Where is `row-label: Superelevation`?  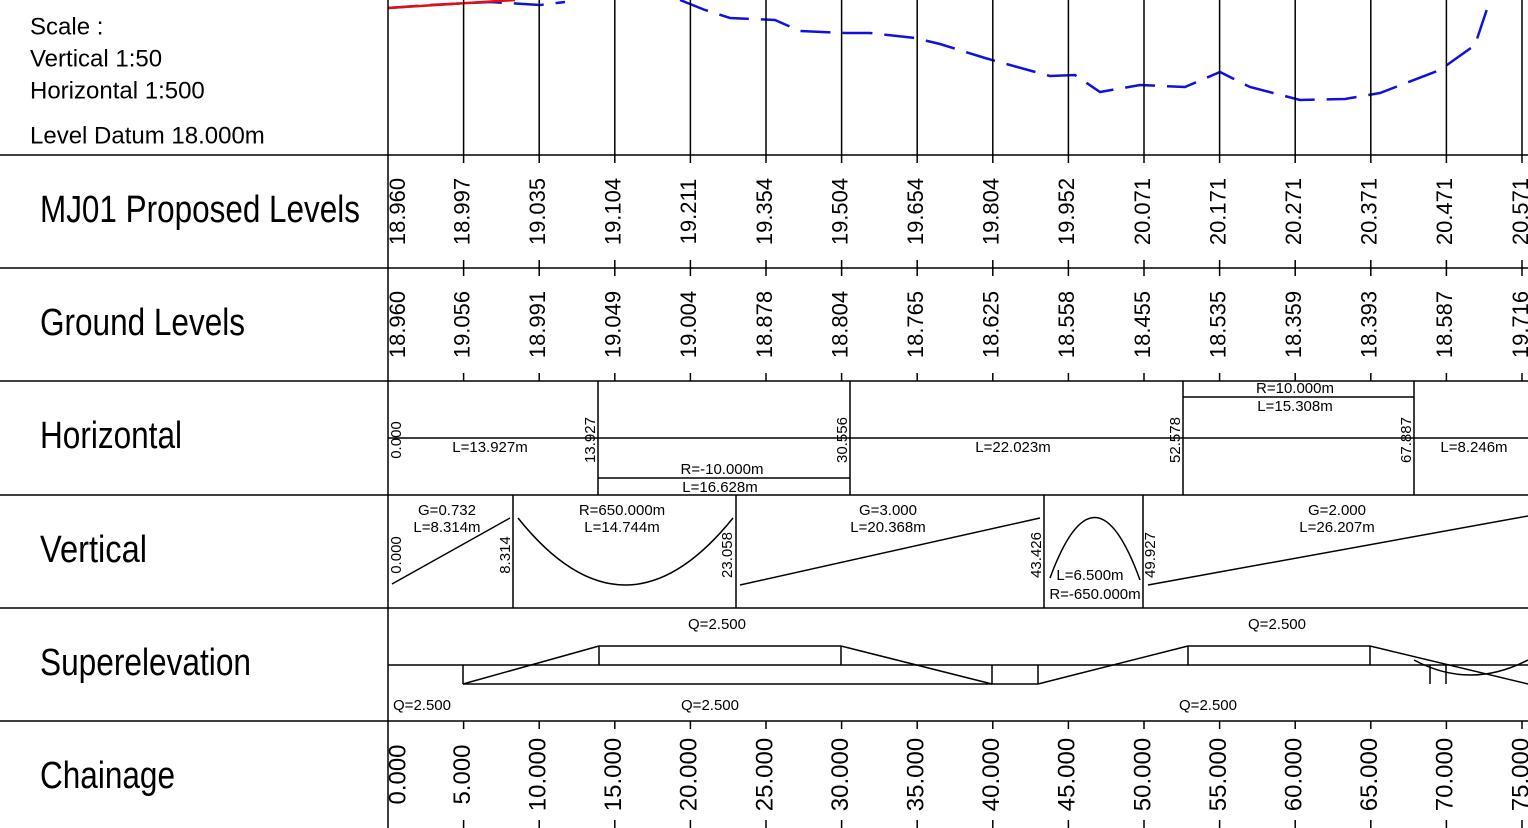 row-label: Superelevation is located at coordinates (145, 663).